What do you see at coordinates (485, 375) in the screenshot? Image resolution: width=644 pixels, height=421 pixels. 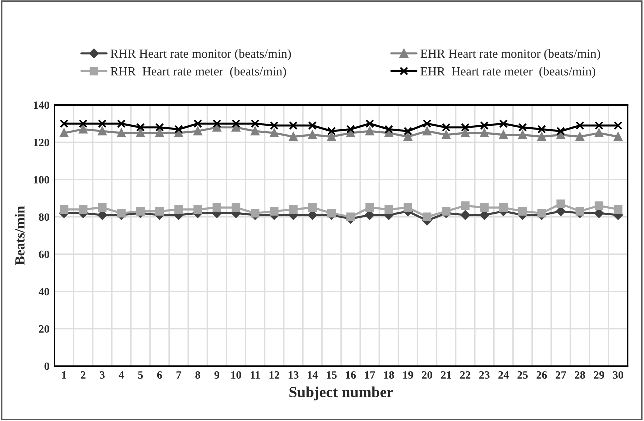 I see `x-tick-label: 23` at bounding box center [485, 375].